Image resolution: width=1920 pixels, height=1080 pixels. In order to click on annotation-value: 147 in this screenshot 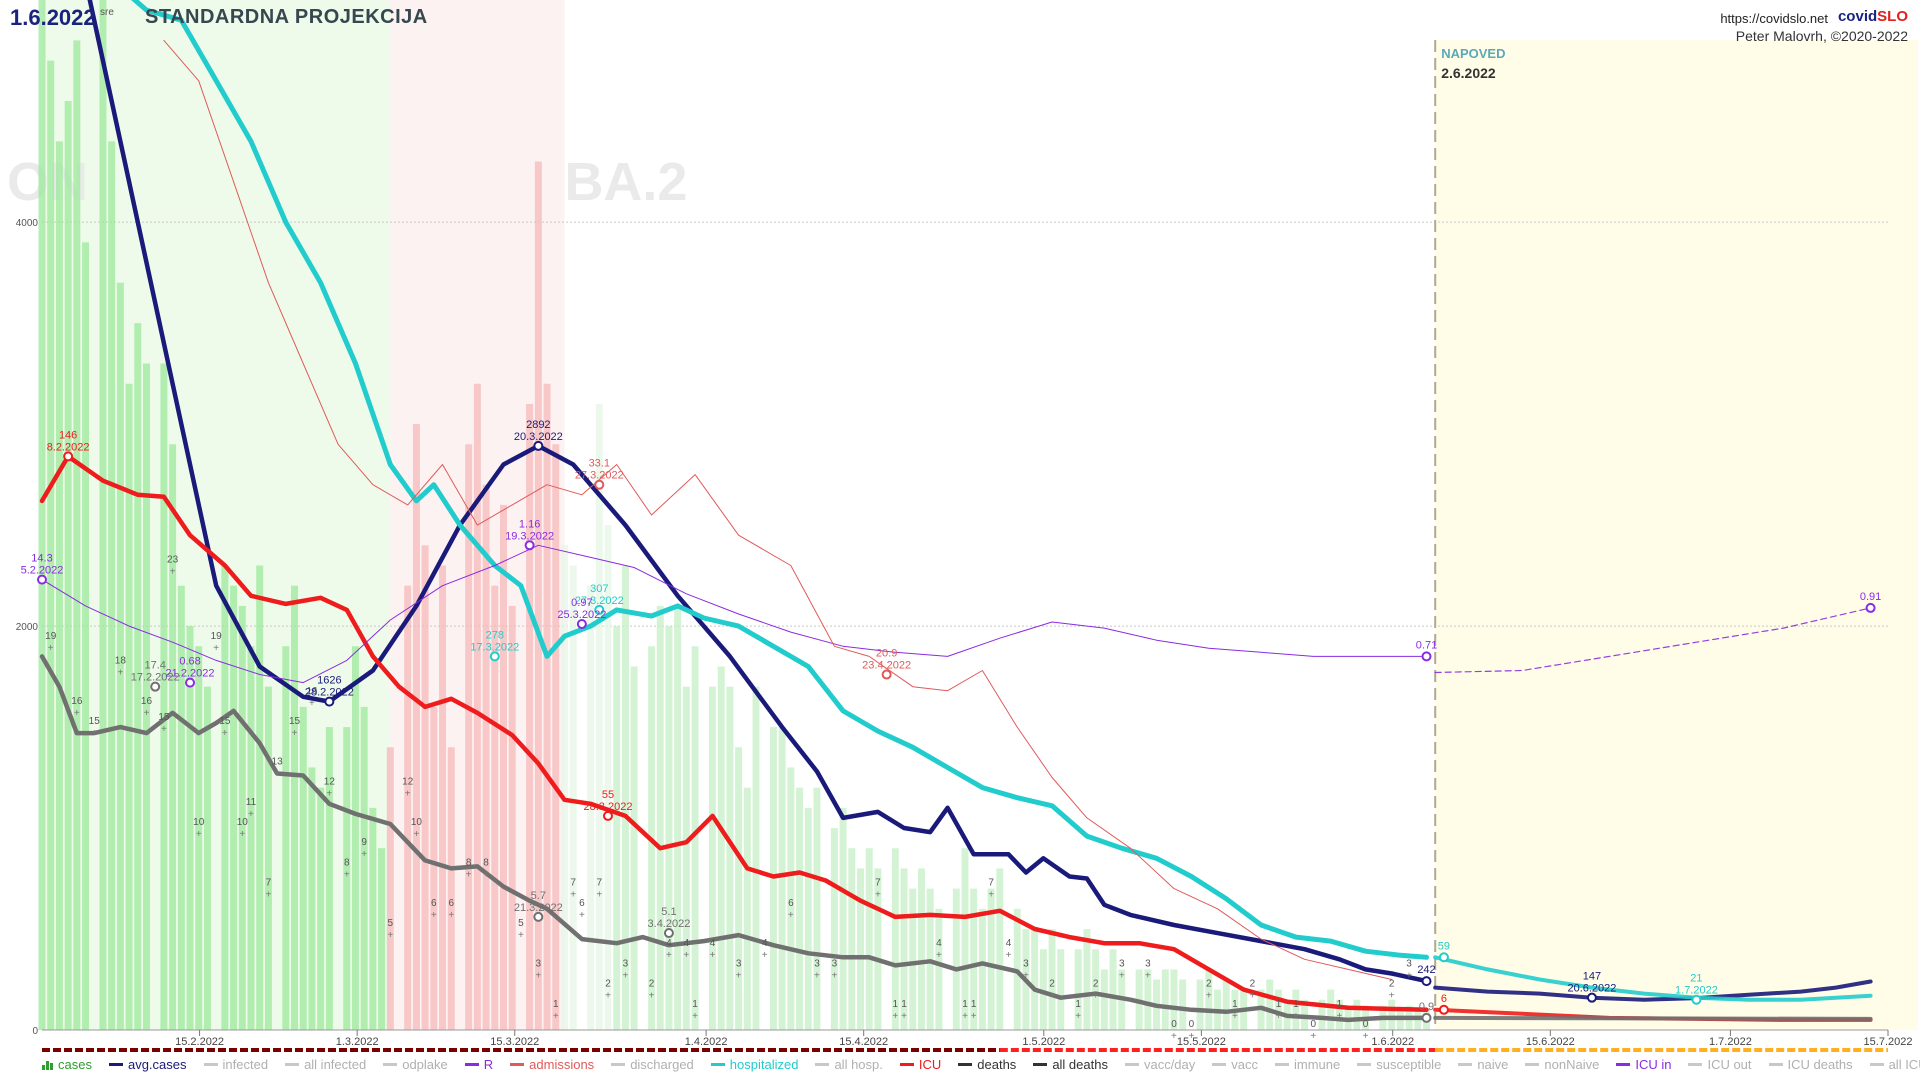, I will do `click(1592, 977)`.